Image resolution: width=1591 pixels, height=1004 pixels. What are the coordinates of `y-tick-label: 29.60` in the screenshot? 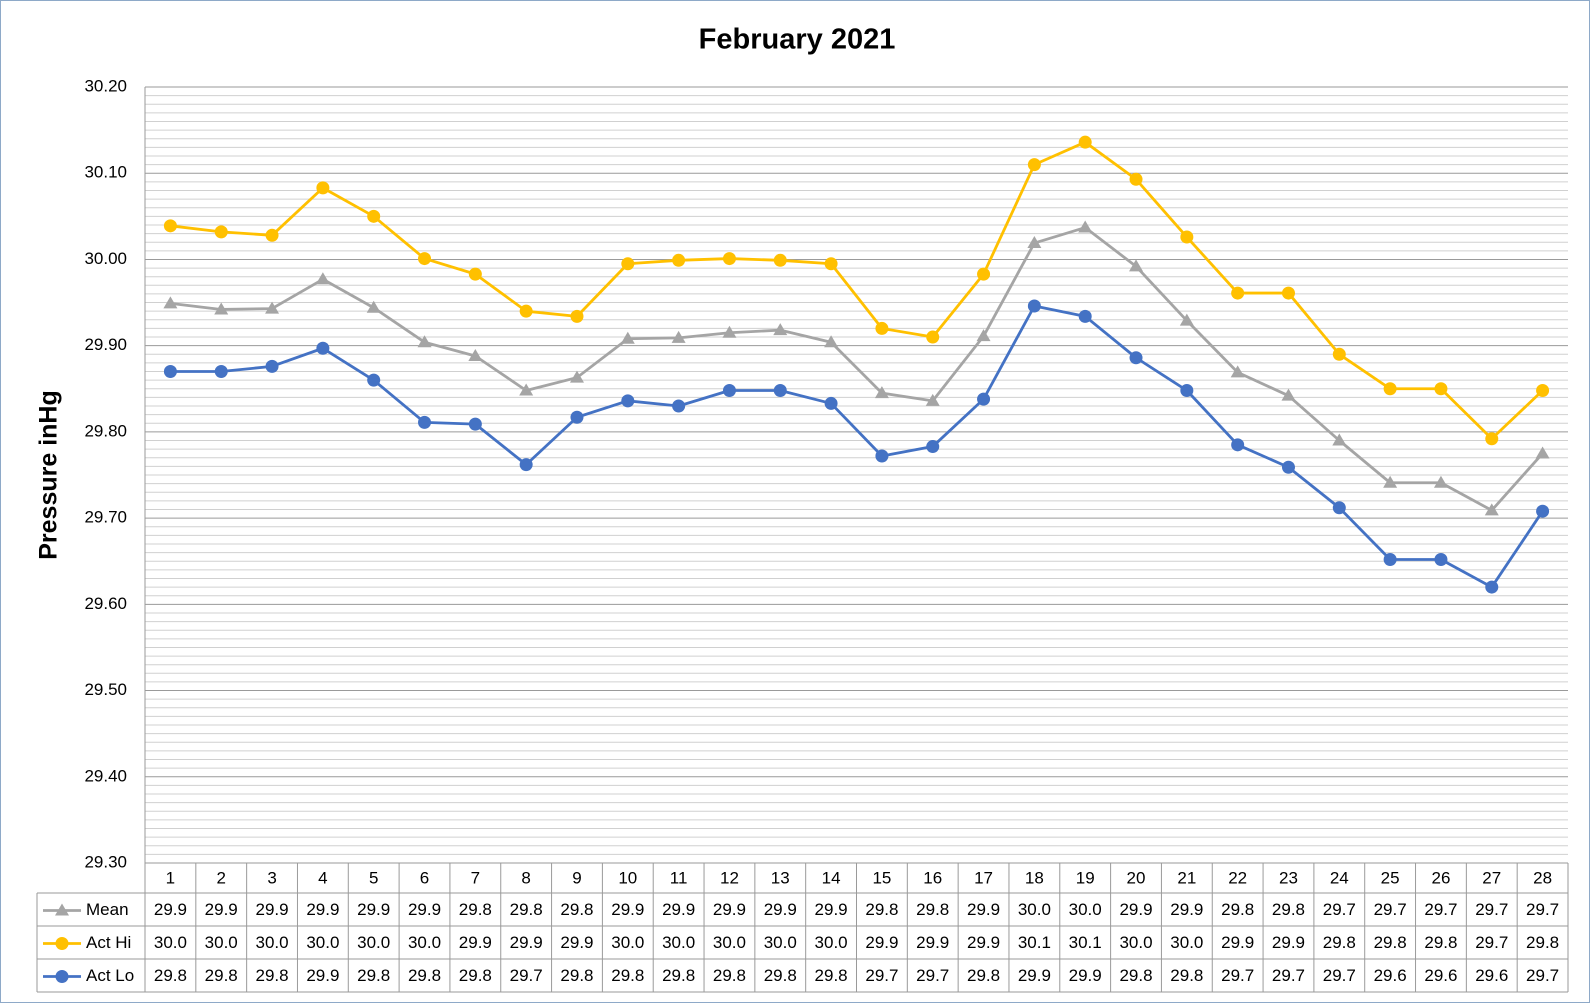 It's located at (105, 603).